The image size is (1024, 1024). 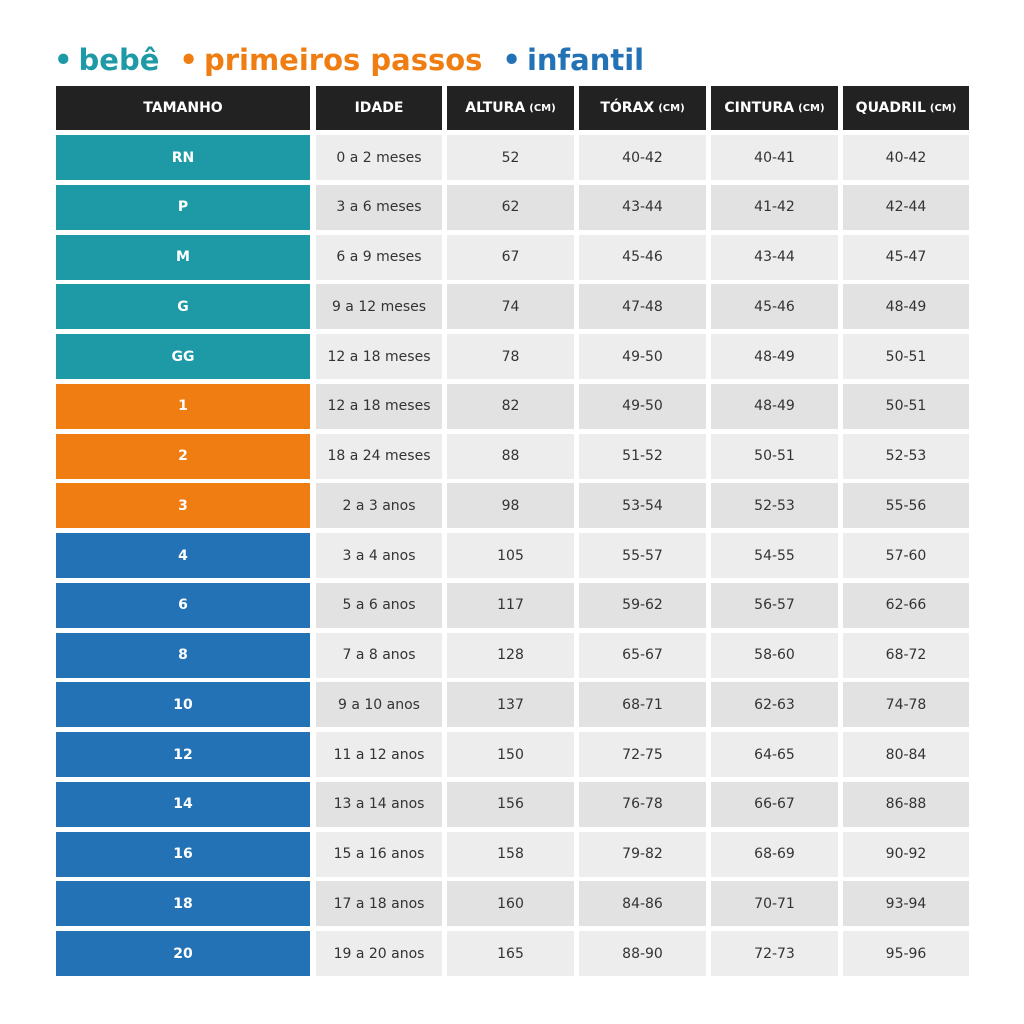 What do you see at coordinates (183, 456) in the screenshot?
I see `size-cell: 2` at bounding box center [183, 456].